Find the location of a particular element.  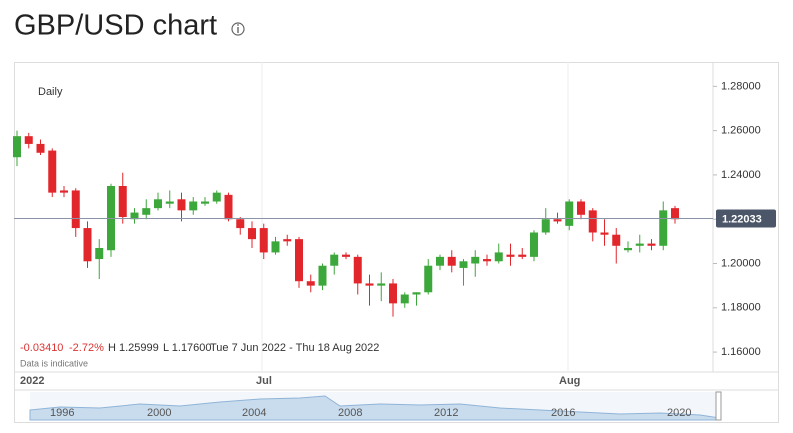

date-range: Tue 7 Jun 2022 - Thu 18 Aug 2022 is located at coordinates (294, 348).